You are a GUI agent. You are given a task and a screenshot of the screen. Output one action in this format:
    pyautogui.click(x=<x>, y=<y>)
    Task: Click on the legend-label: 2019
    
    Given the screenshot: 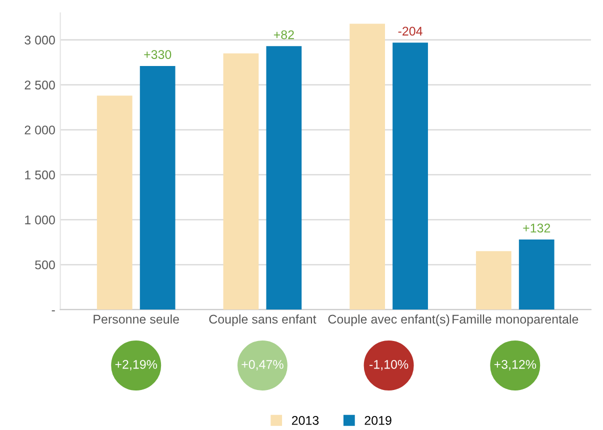 What is the action you would take?
    pyautogui.click(x=378, y=420)
    